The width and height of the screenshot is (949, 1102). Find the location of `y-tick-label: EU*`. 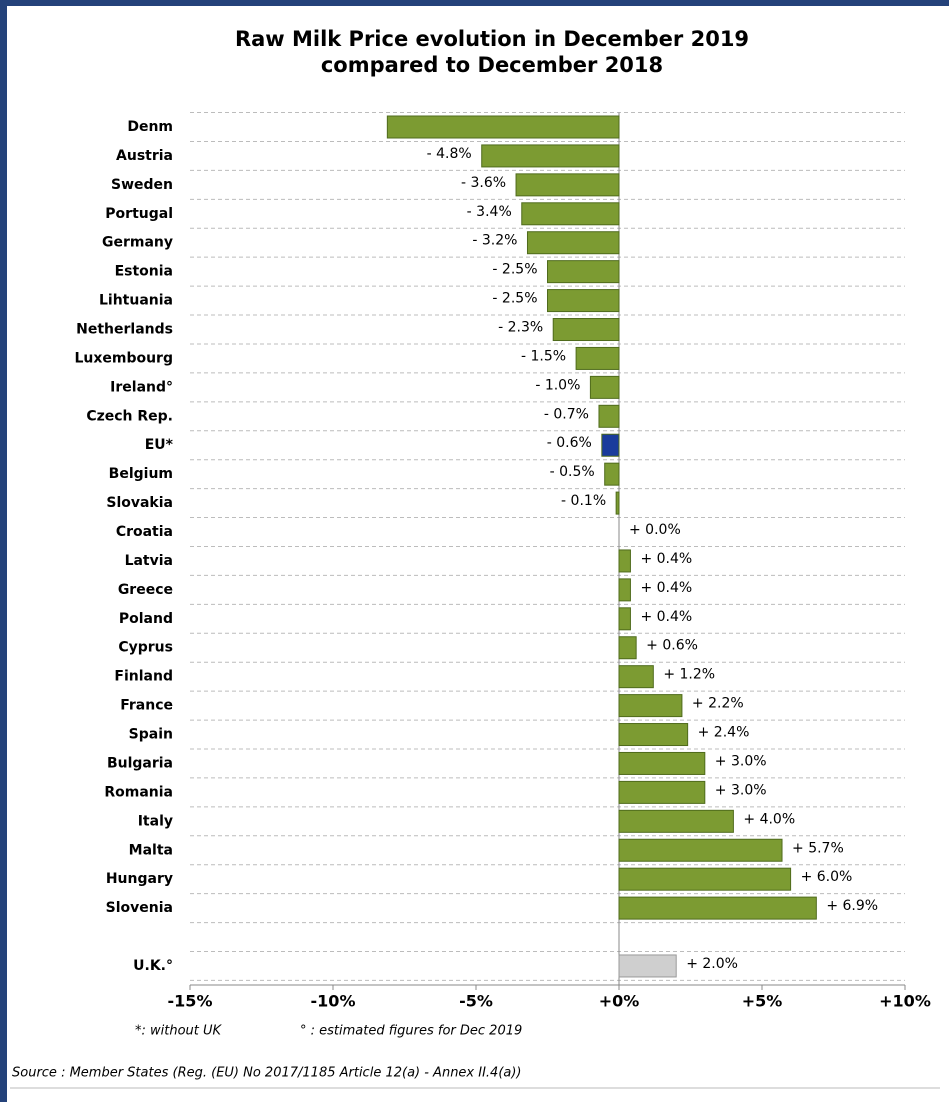

y-tick-label: EU* is located at coordinates (159, 445).